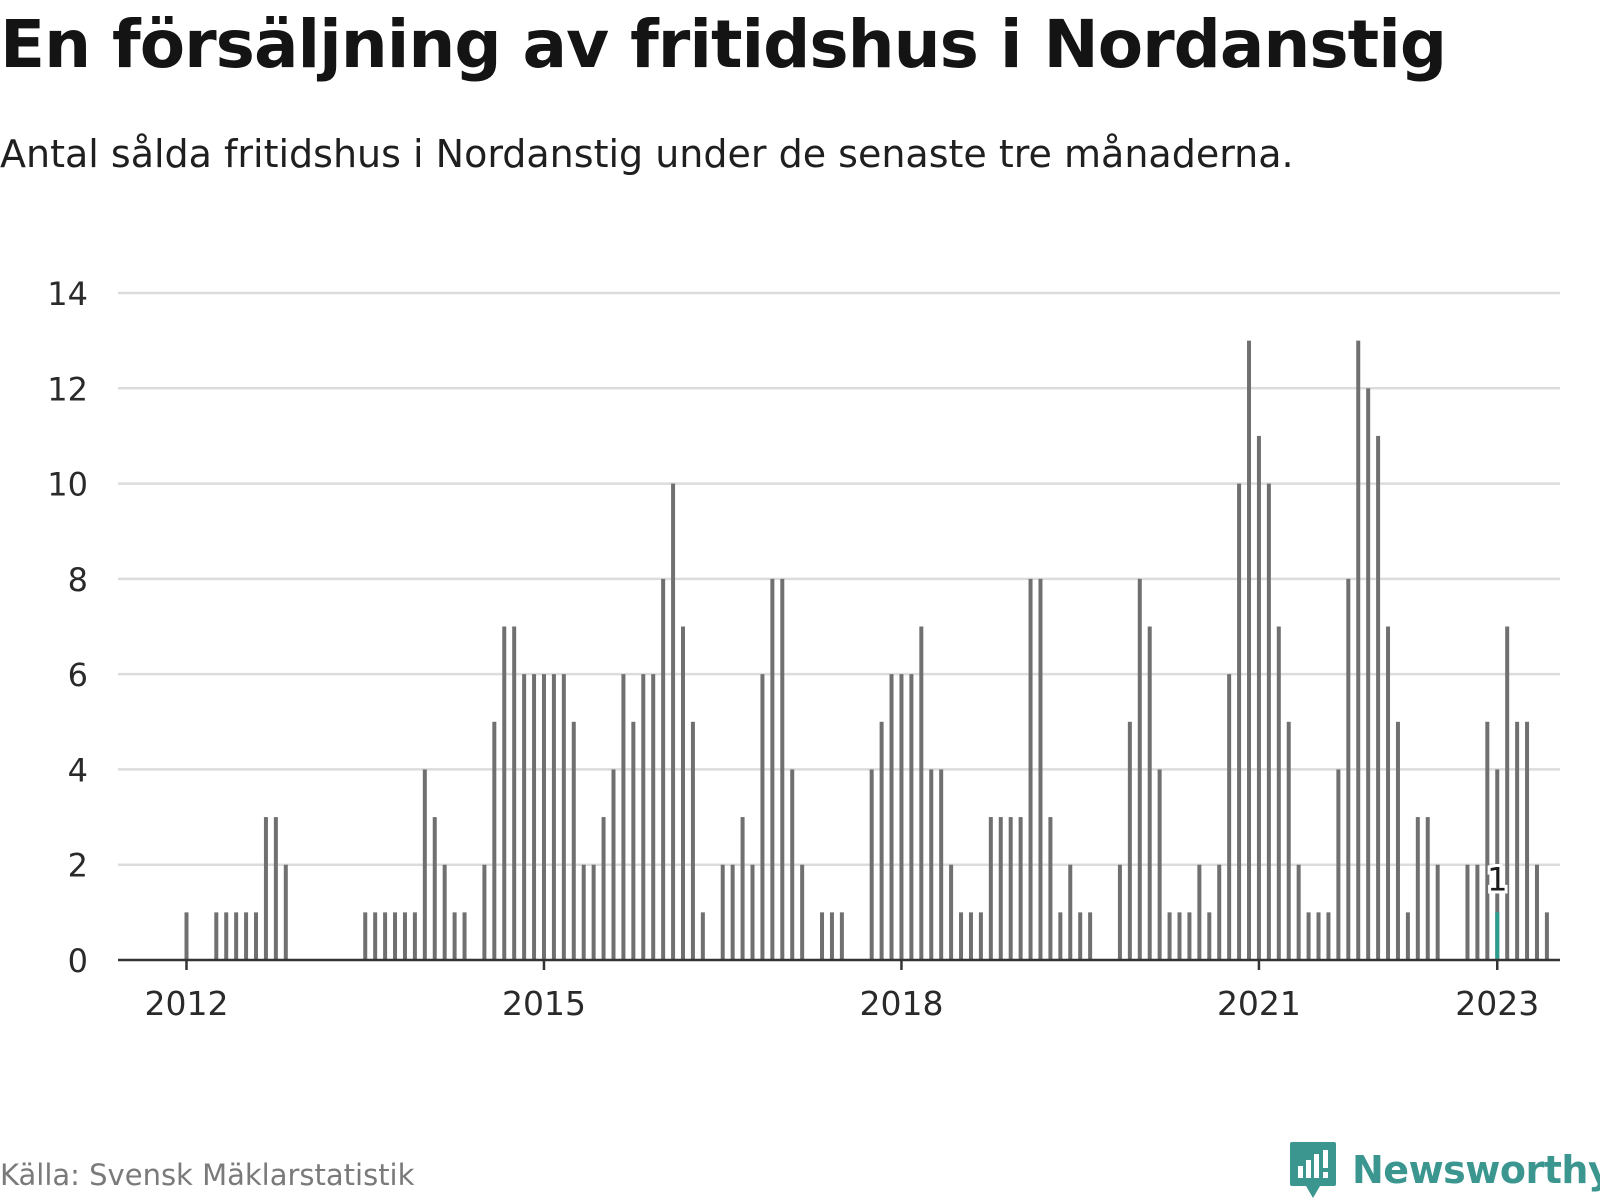 The width and height of the screenshot is (1600, 1200). I want to click on y-tick-label: 12, so click(67, 389).